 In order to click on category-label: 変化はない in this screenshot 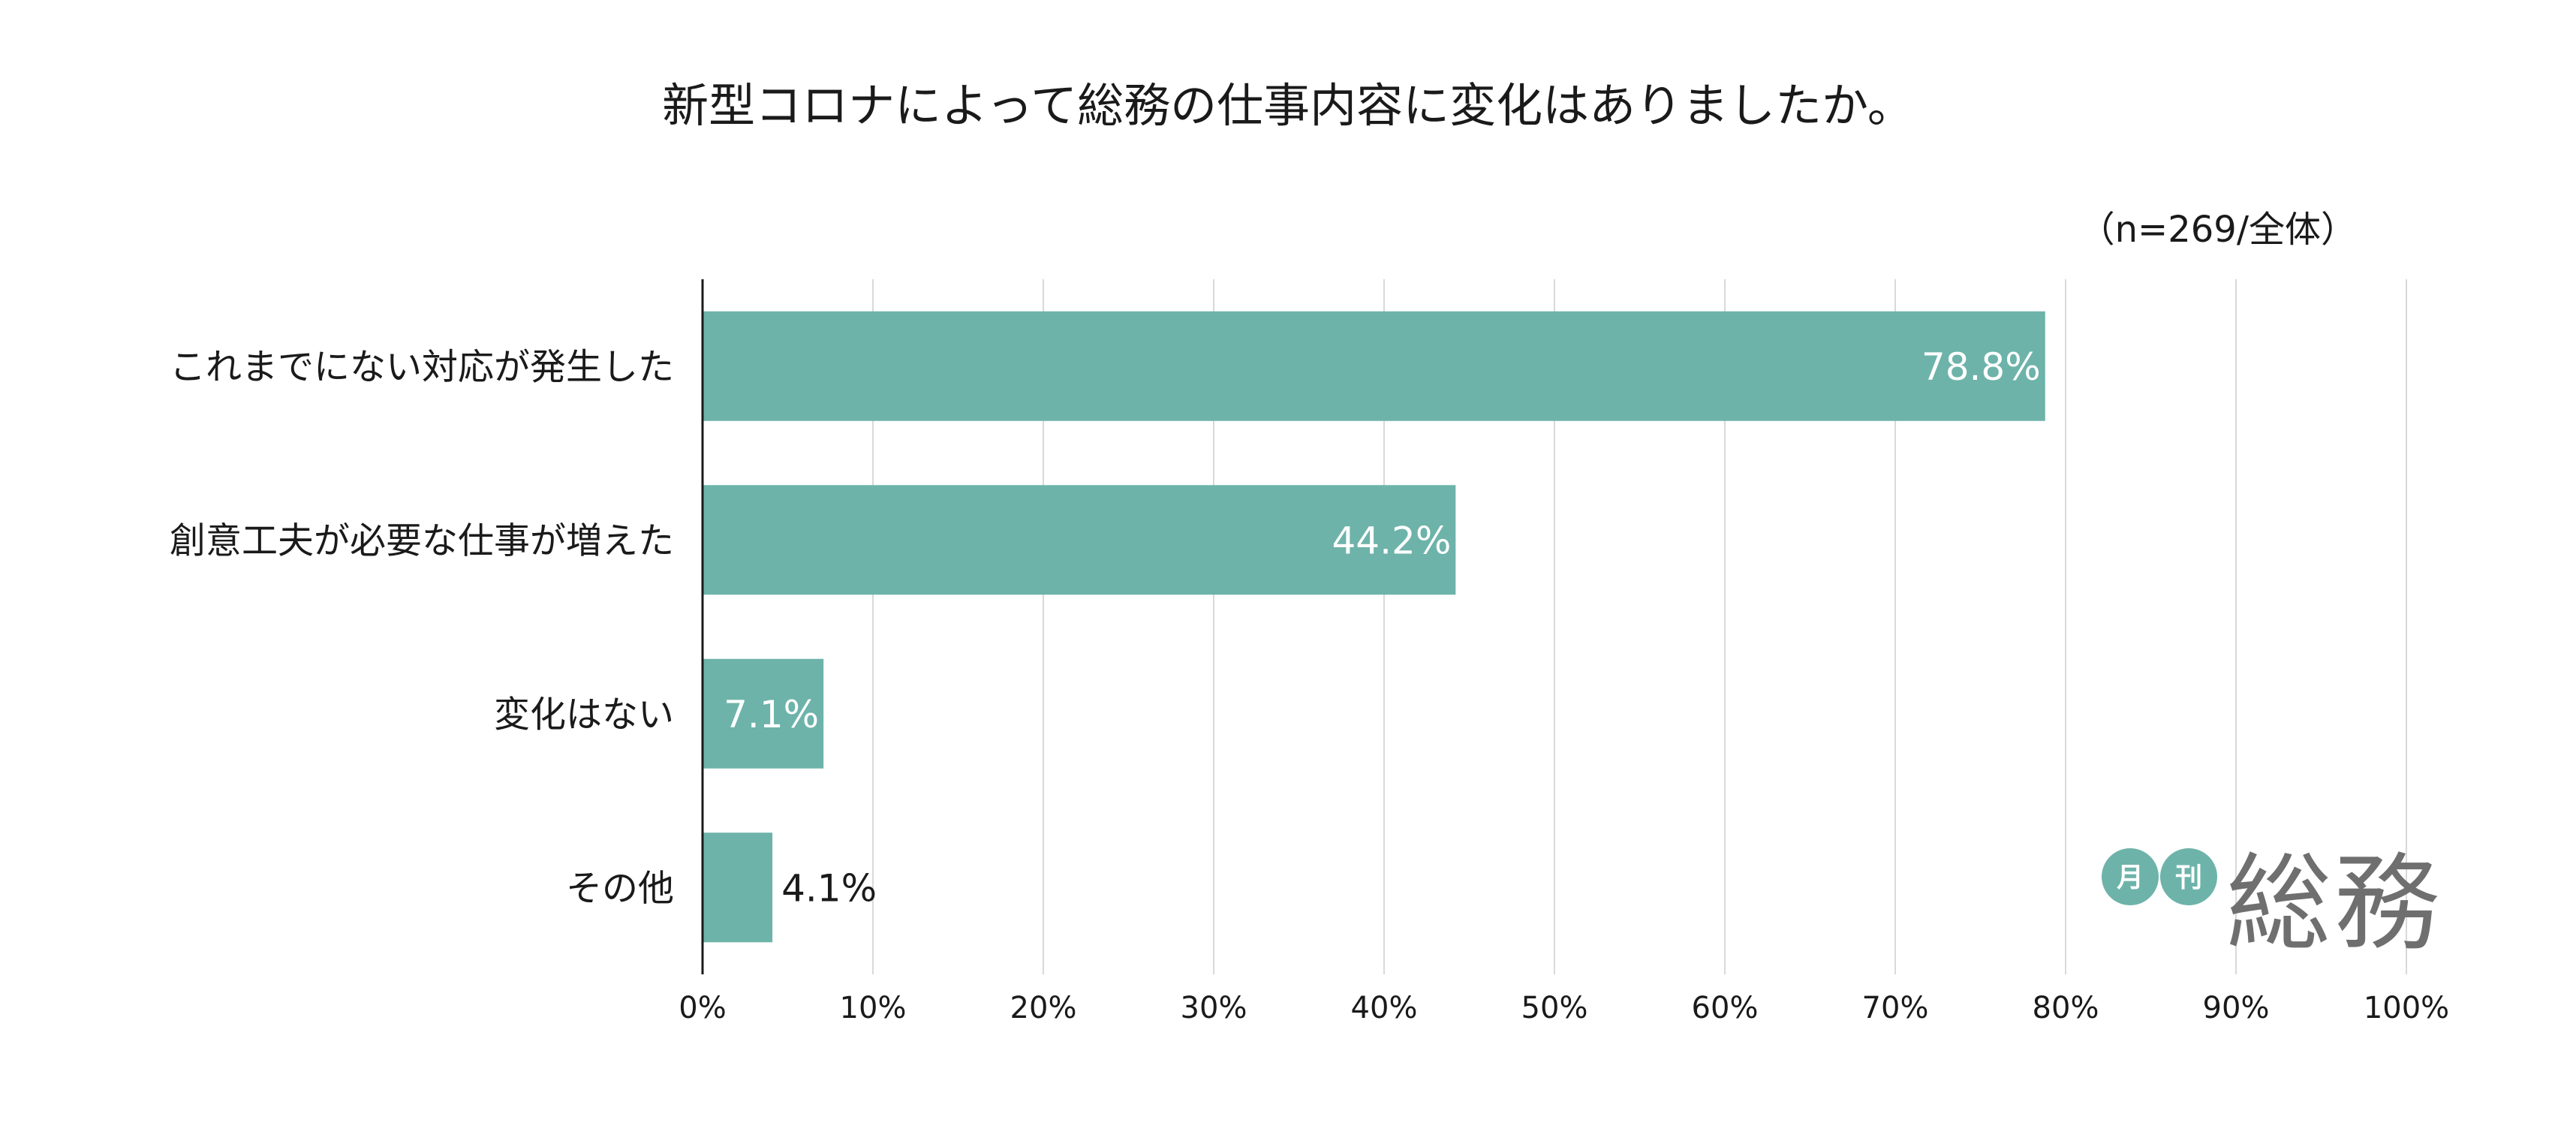, I will do `click(584, 715)`.